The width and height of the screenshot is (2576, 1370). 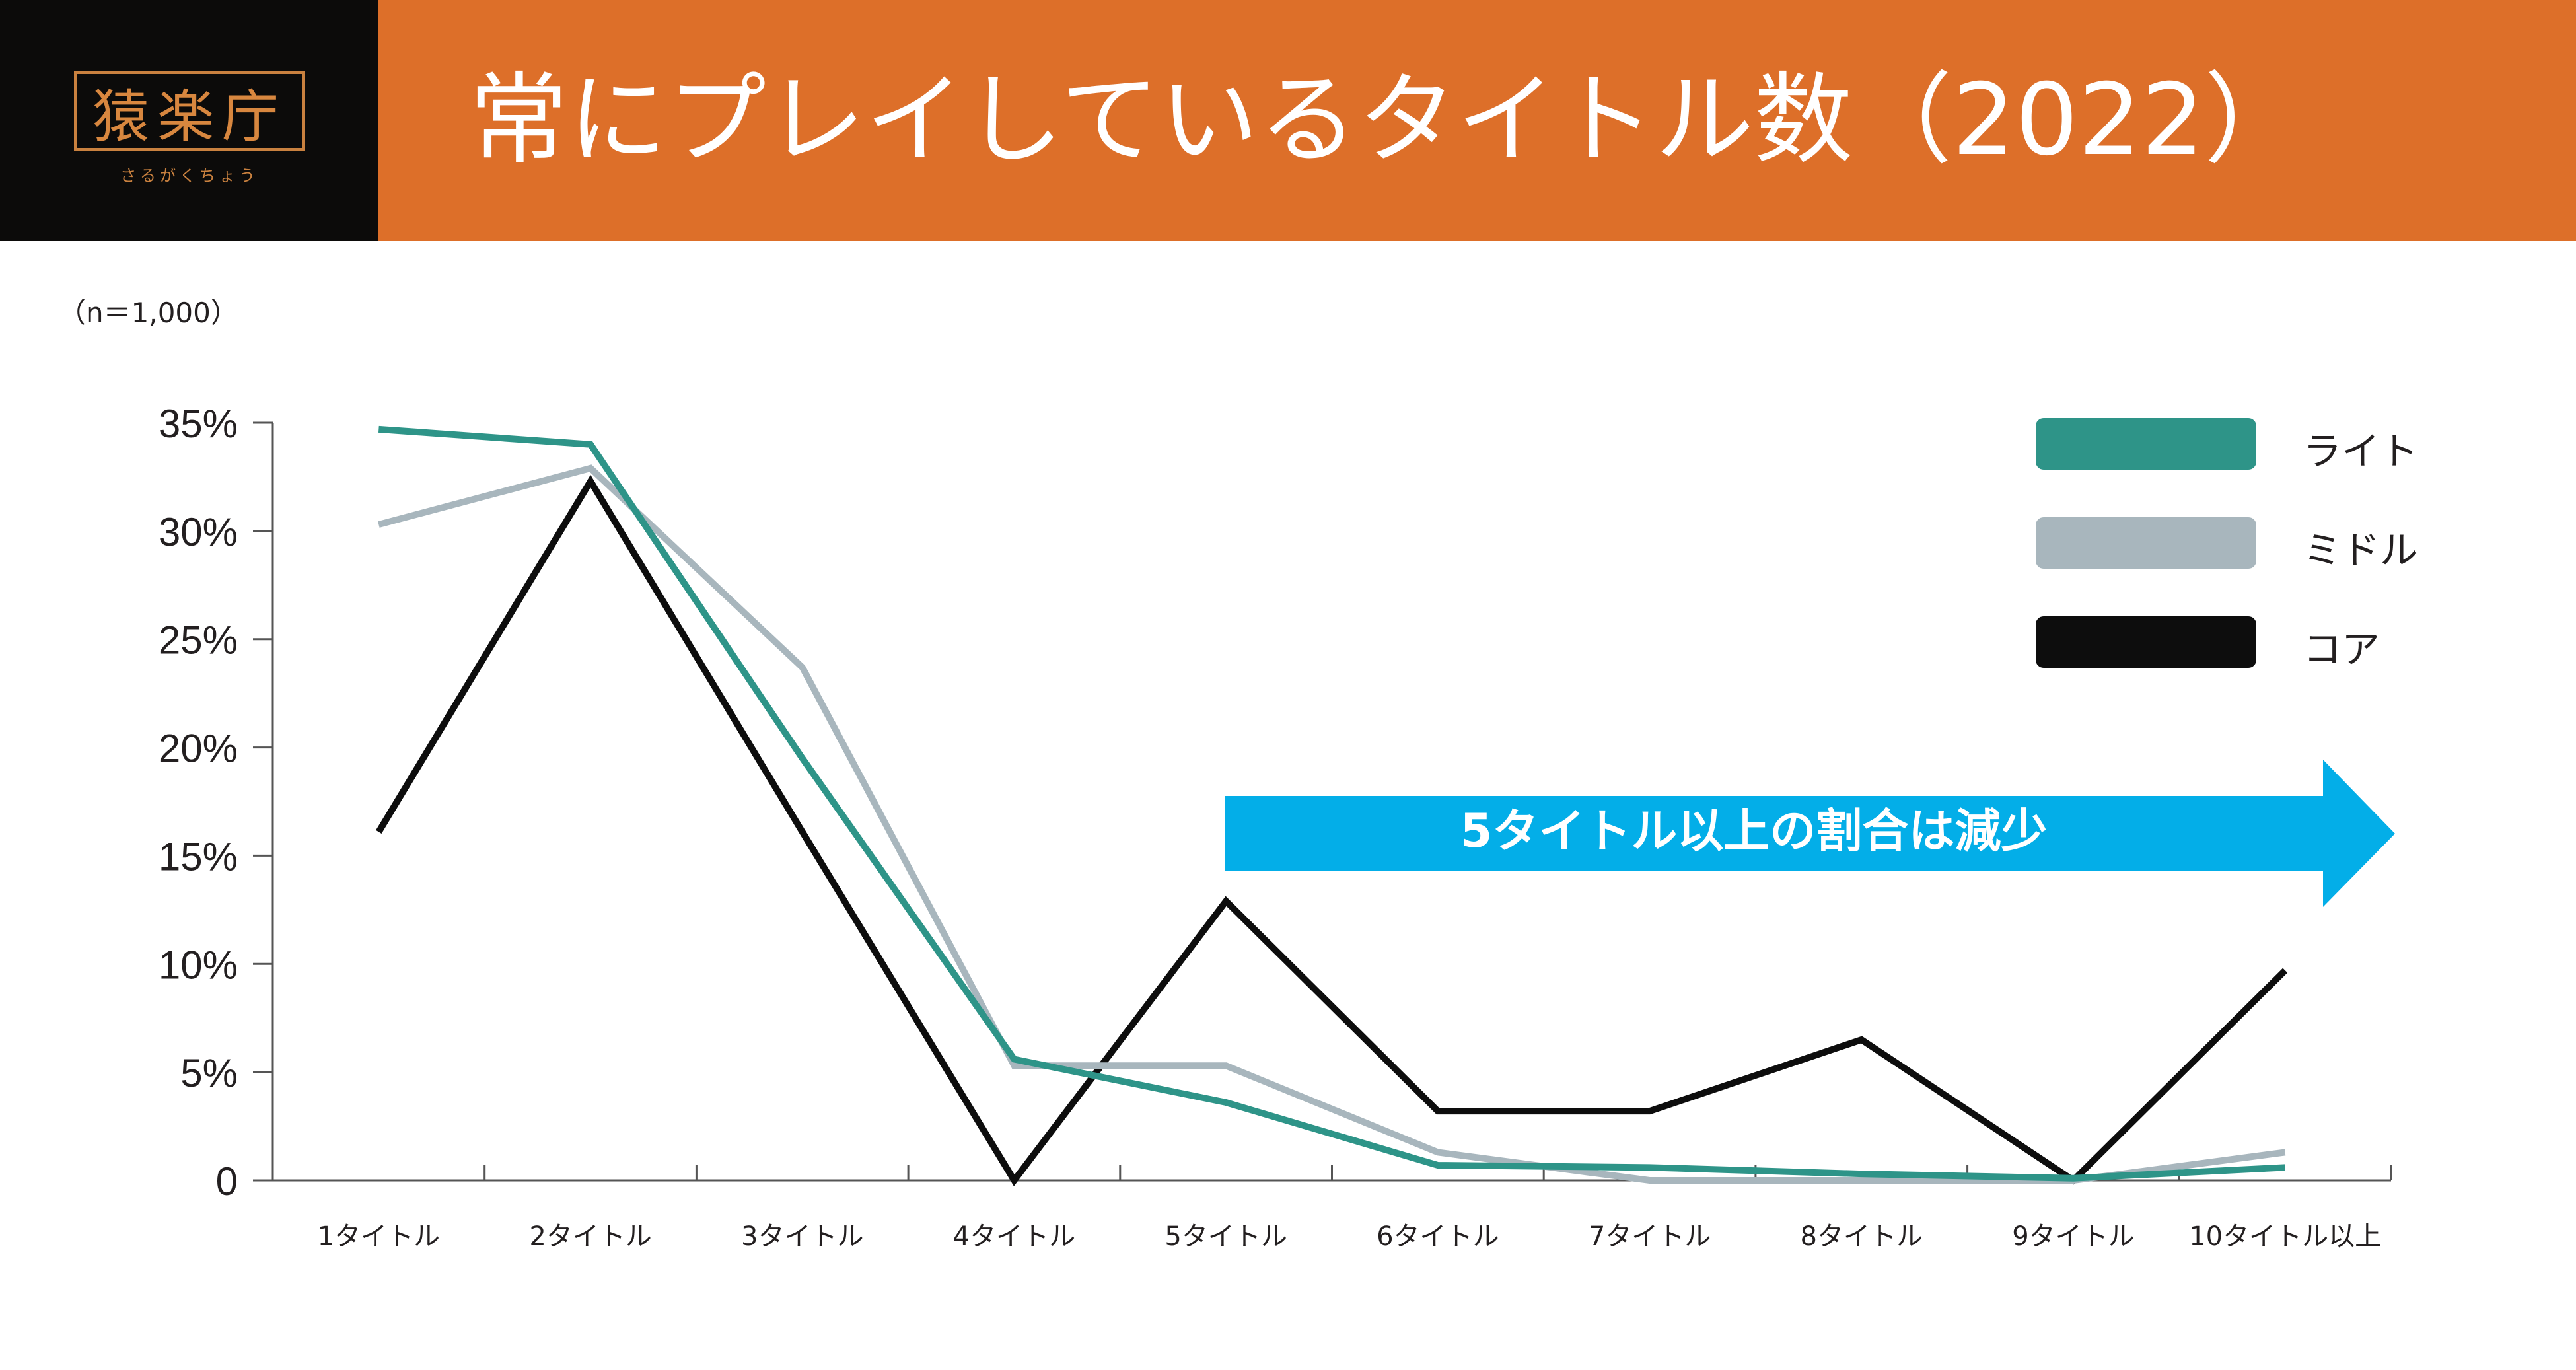 What do you see at coordinates (1438, 1236) in the screenshot?
I see `x-tick-label: 6タイトル` at bounding box center [1438, 1236].